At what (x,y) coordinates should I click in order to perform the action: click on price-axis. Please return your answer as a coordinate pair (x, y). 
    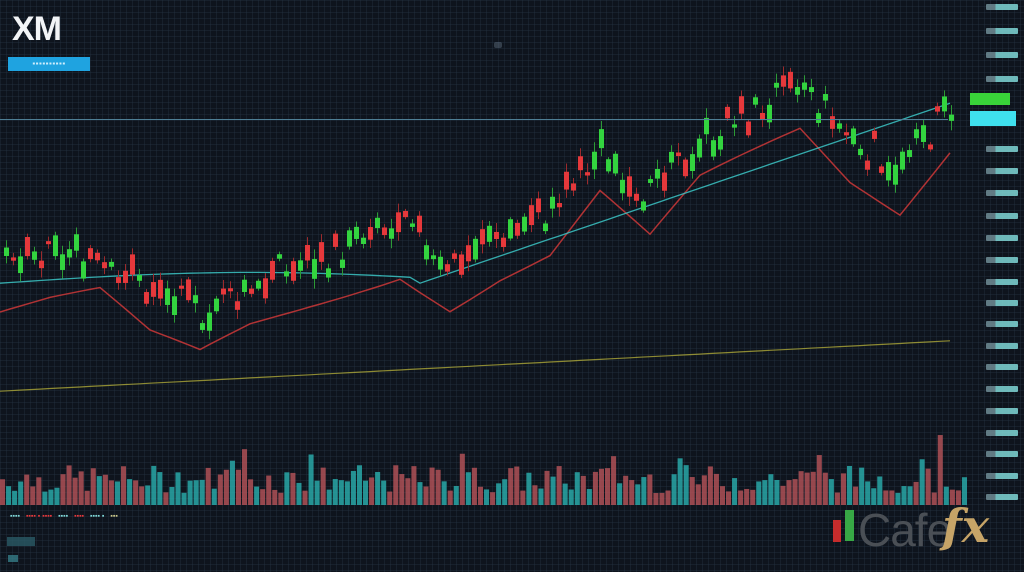
    Looking at the image, I should click on (996, 255).